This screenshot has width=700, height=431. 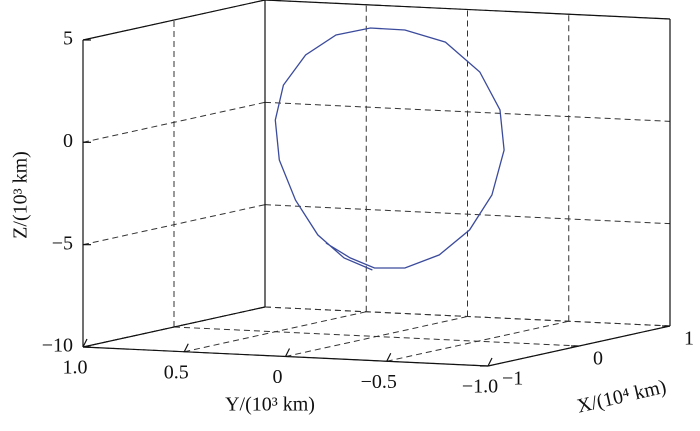 I want to click on z-axis-label: Z/(10³ km), so click(x=21, y=195).